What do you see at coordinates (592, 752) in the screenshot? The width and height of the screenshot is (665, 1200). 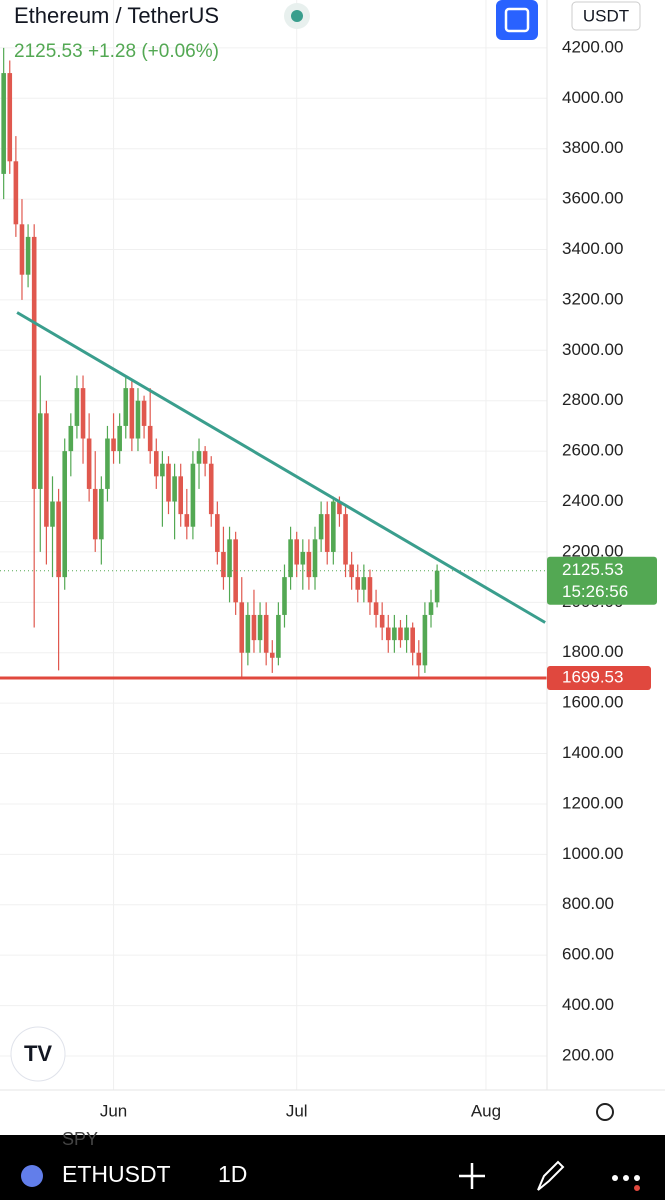 I see `y-tick-label: 1400.00` at bounding box center [592, 752].